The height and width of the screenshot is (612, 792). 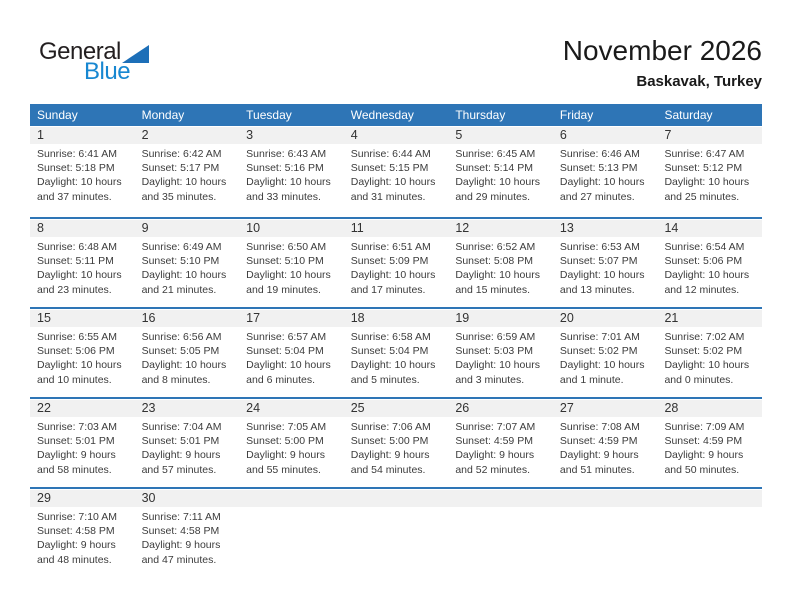 What do you see at coordinates (180, 351) in the screenshot?
I see `sunset-text: Sunset: 5:05 PM` at bounding box center [180, 351].